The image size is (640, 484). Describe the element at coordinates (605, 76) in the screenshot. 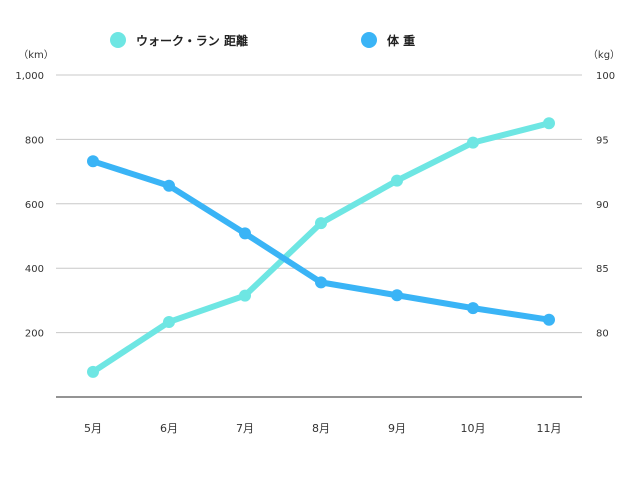

I see `right-tick-label: 100` at that location.